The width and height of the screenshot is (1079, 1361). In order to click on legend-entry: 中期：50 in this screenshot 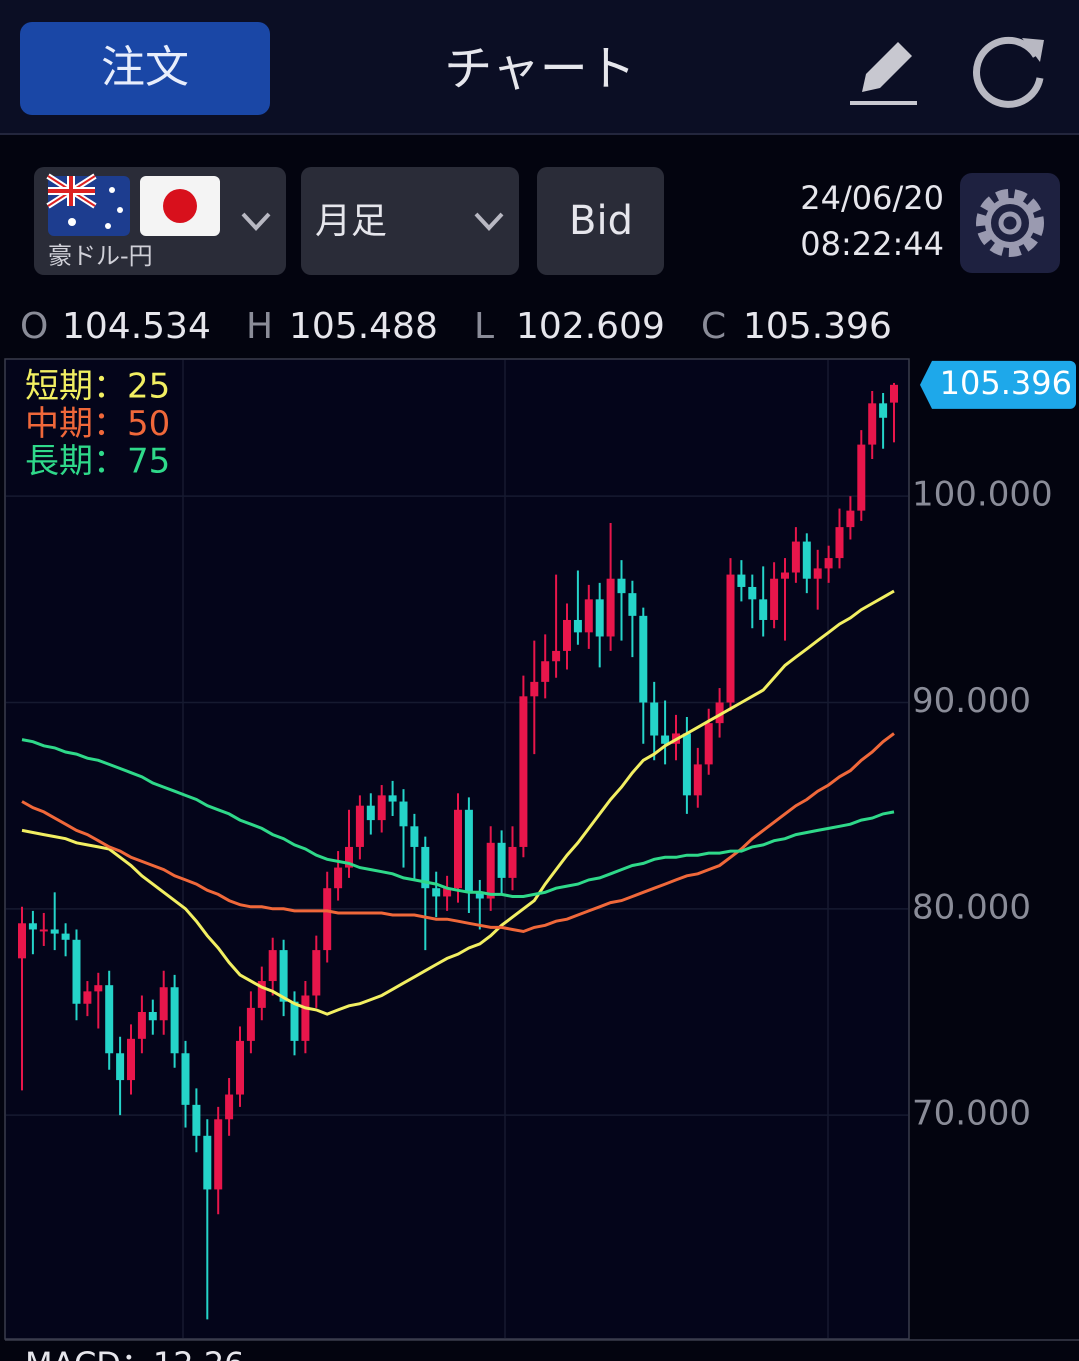, I will do `click(97, 424)`.